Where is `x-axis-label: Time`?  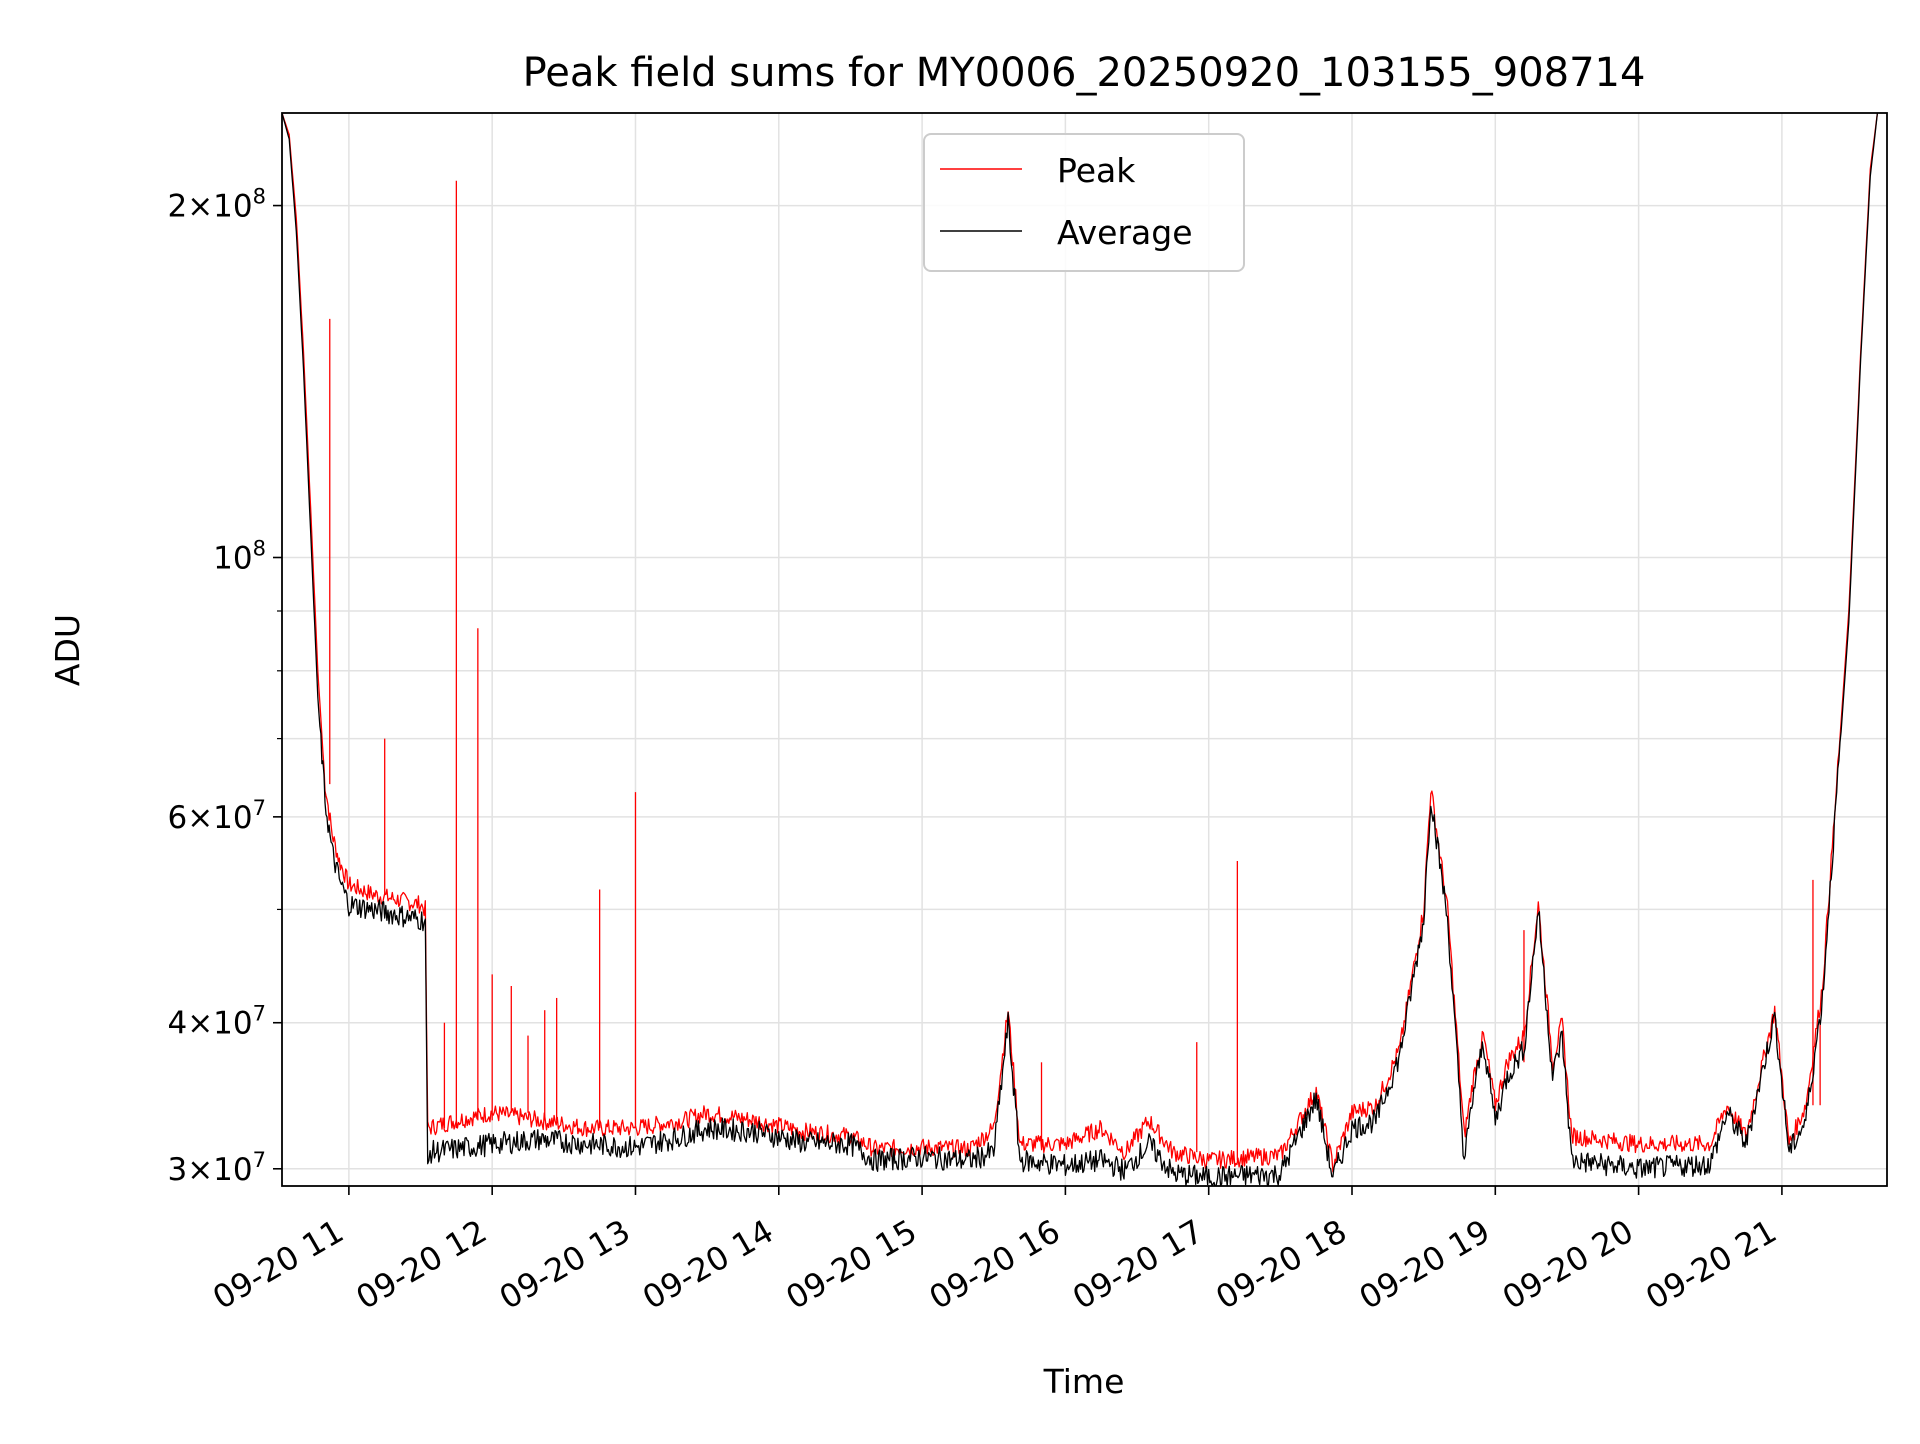 x-axis-label: Time is located at coordinates (1084, 1381).